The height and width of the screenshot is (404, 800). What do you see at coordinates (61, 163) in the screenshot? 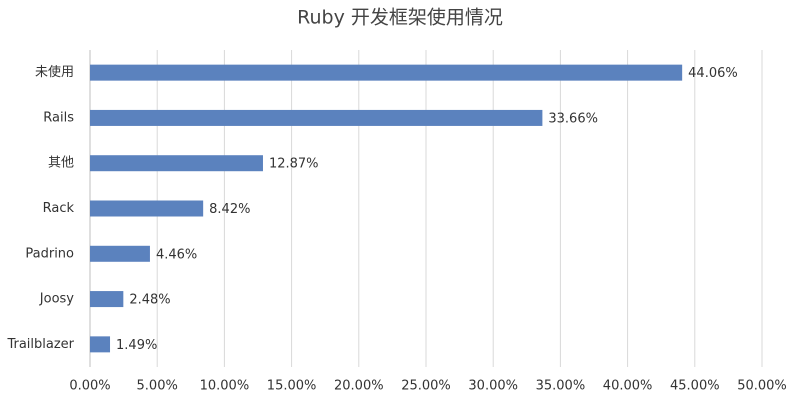
I see `y-tick-label: 其他` at bounding box center [61, 163].